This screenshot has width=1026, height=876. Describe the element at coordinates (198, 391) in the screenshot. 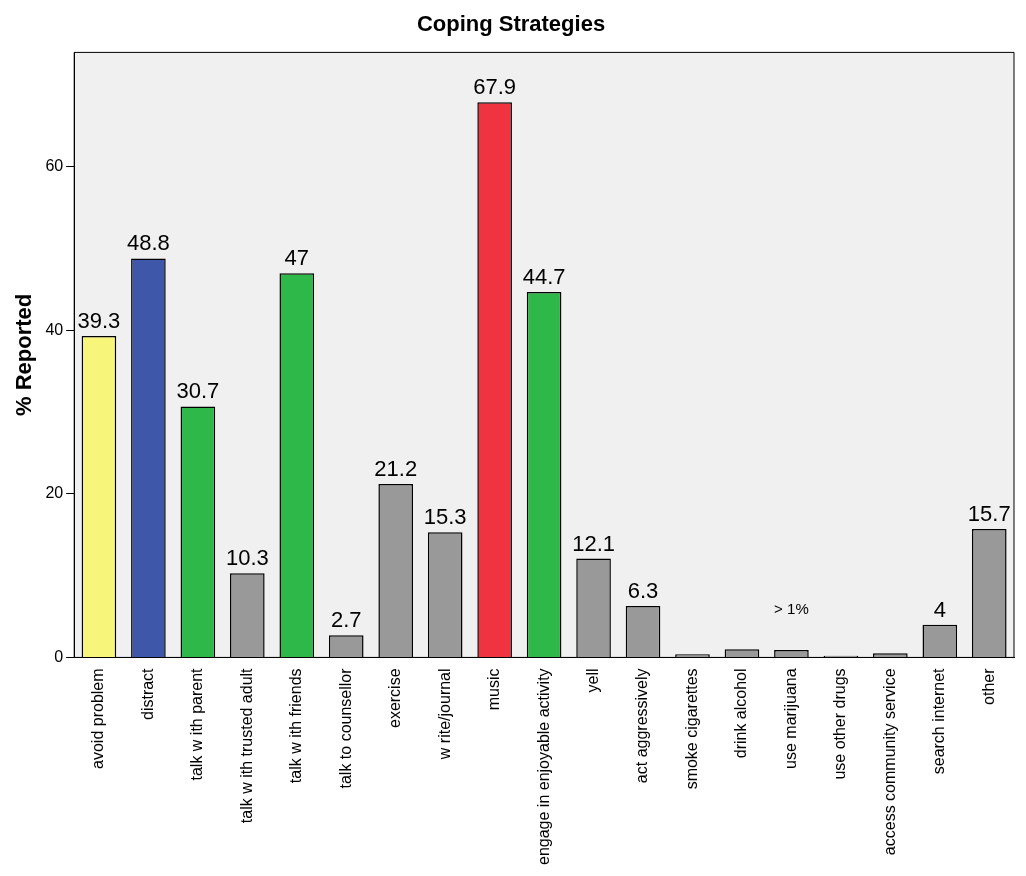

I see `data-label: 30.7` at that location.